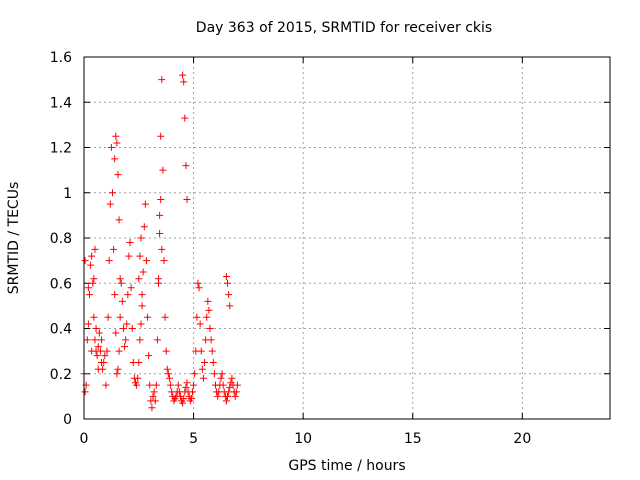  I want to click on x-tick-label: 0, so click(84, 439).